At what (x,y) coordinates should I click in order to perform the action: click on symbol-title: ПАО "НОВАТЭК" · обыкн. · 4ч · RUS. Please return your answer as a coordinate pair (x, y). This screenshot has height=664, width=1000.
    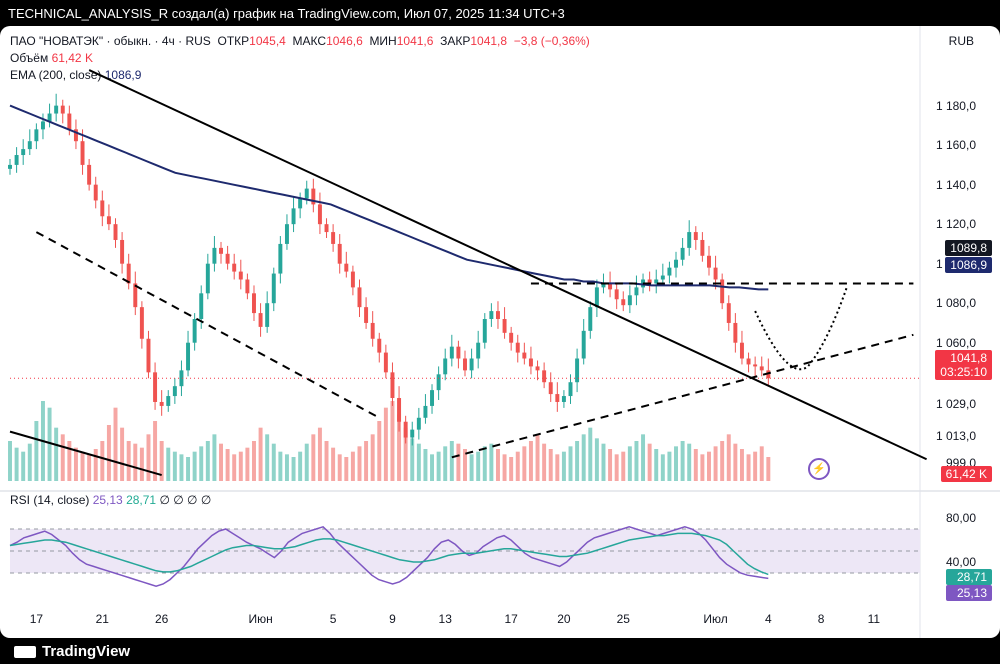
    Looking at the image, I should click on (110, 41).